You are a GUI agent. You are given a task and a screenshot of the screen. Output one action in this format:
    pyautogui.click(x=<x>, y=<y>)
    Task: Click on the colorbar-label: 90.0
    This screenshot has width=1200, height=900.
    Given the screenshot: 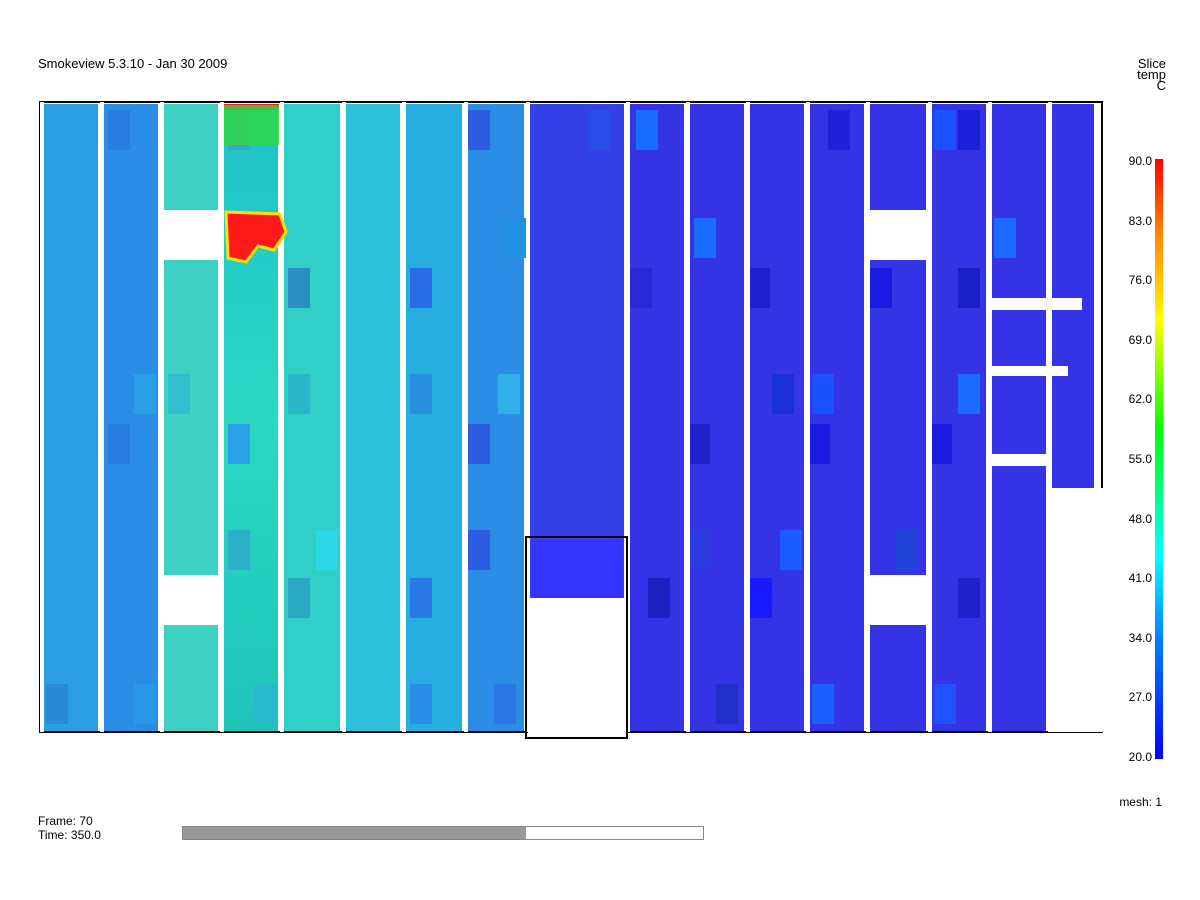 What is the action you would take?
    pyautogui.click(x=1140, y=161)
    